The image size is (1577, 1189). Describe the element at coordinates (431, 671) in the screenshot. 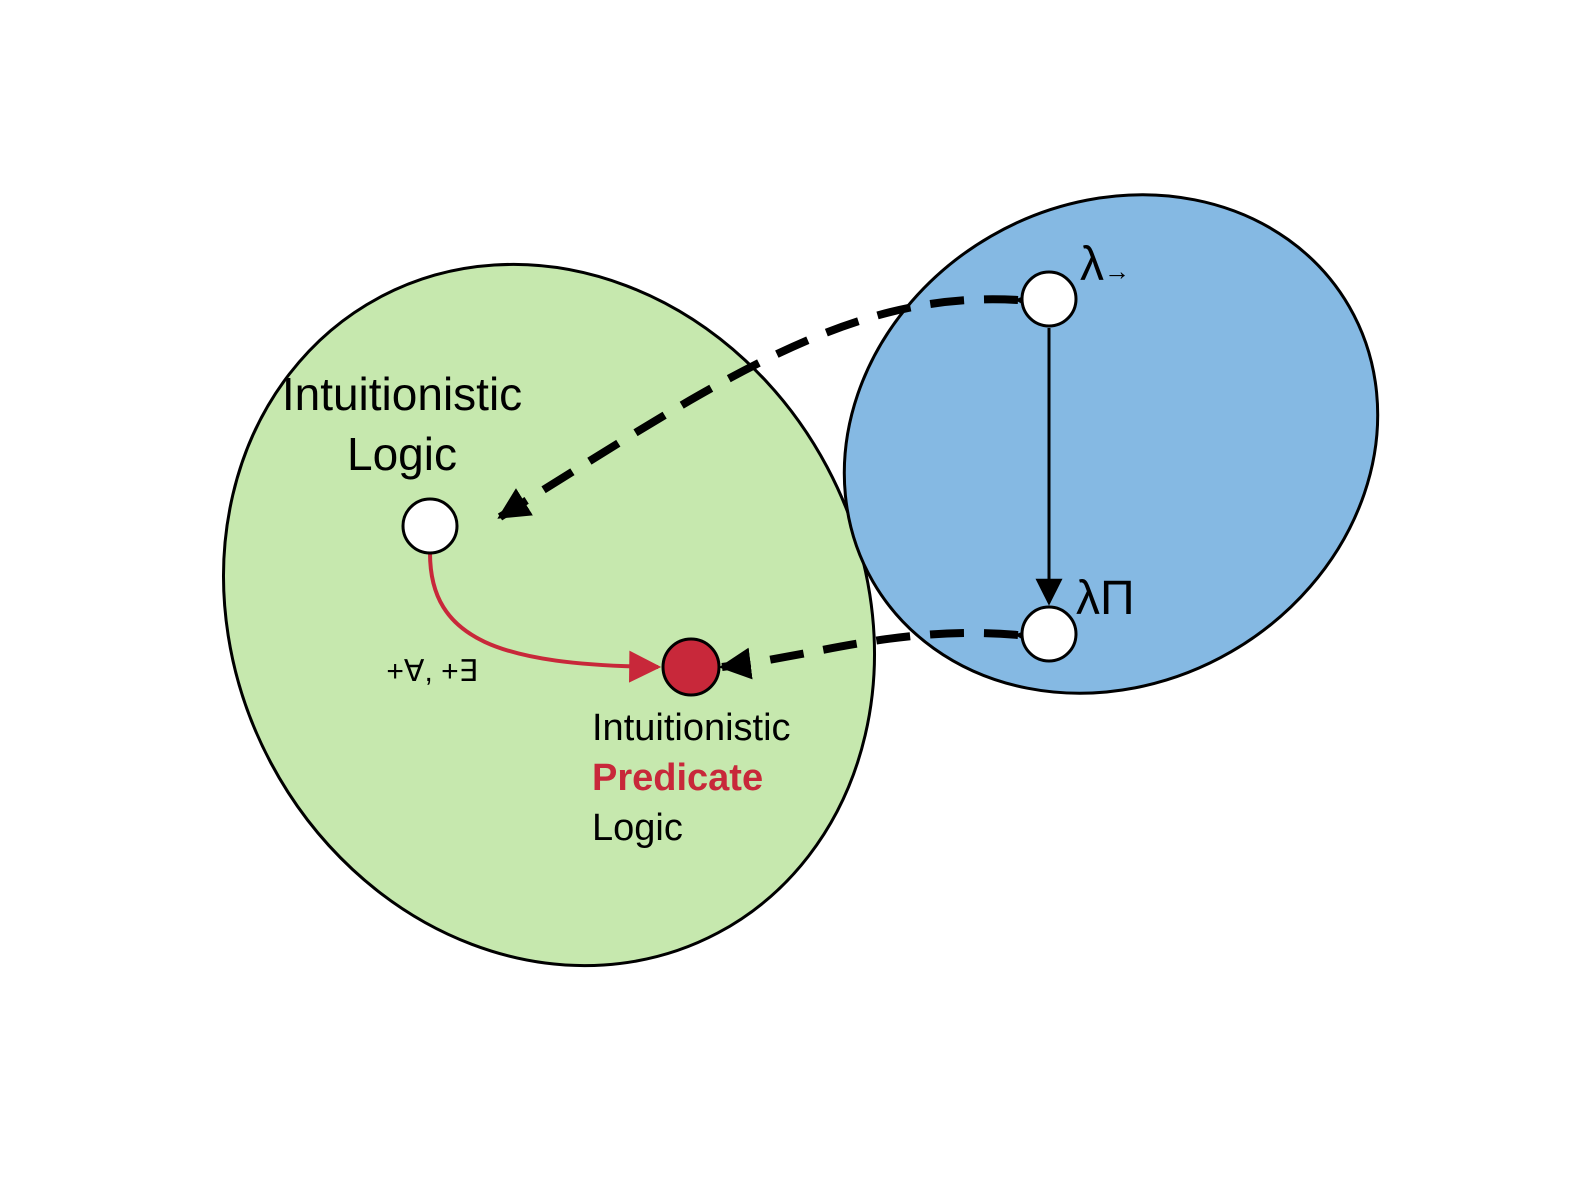

I see `quantifier-edge-label: +∀, +∃` at that location.